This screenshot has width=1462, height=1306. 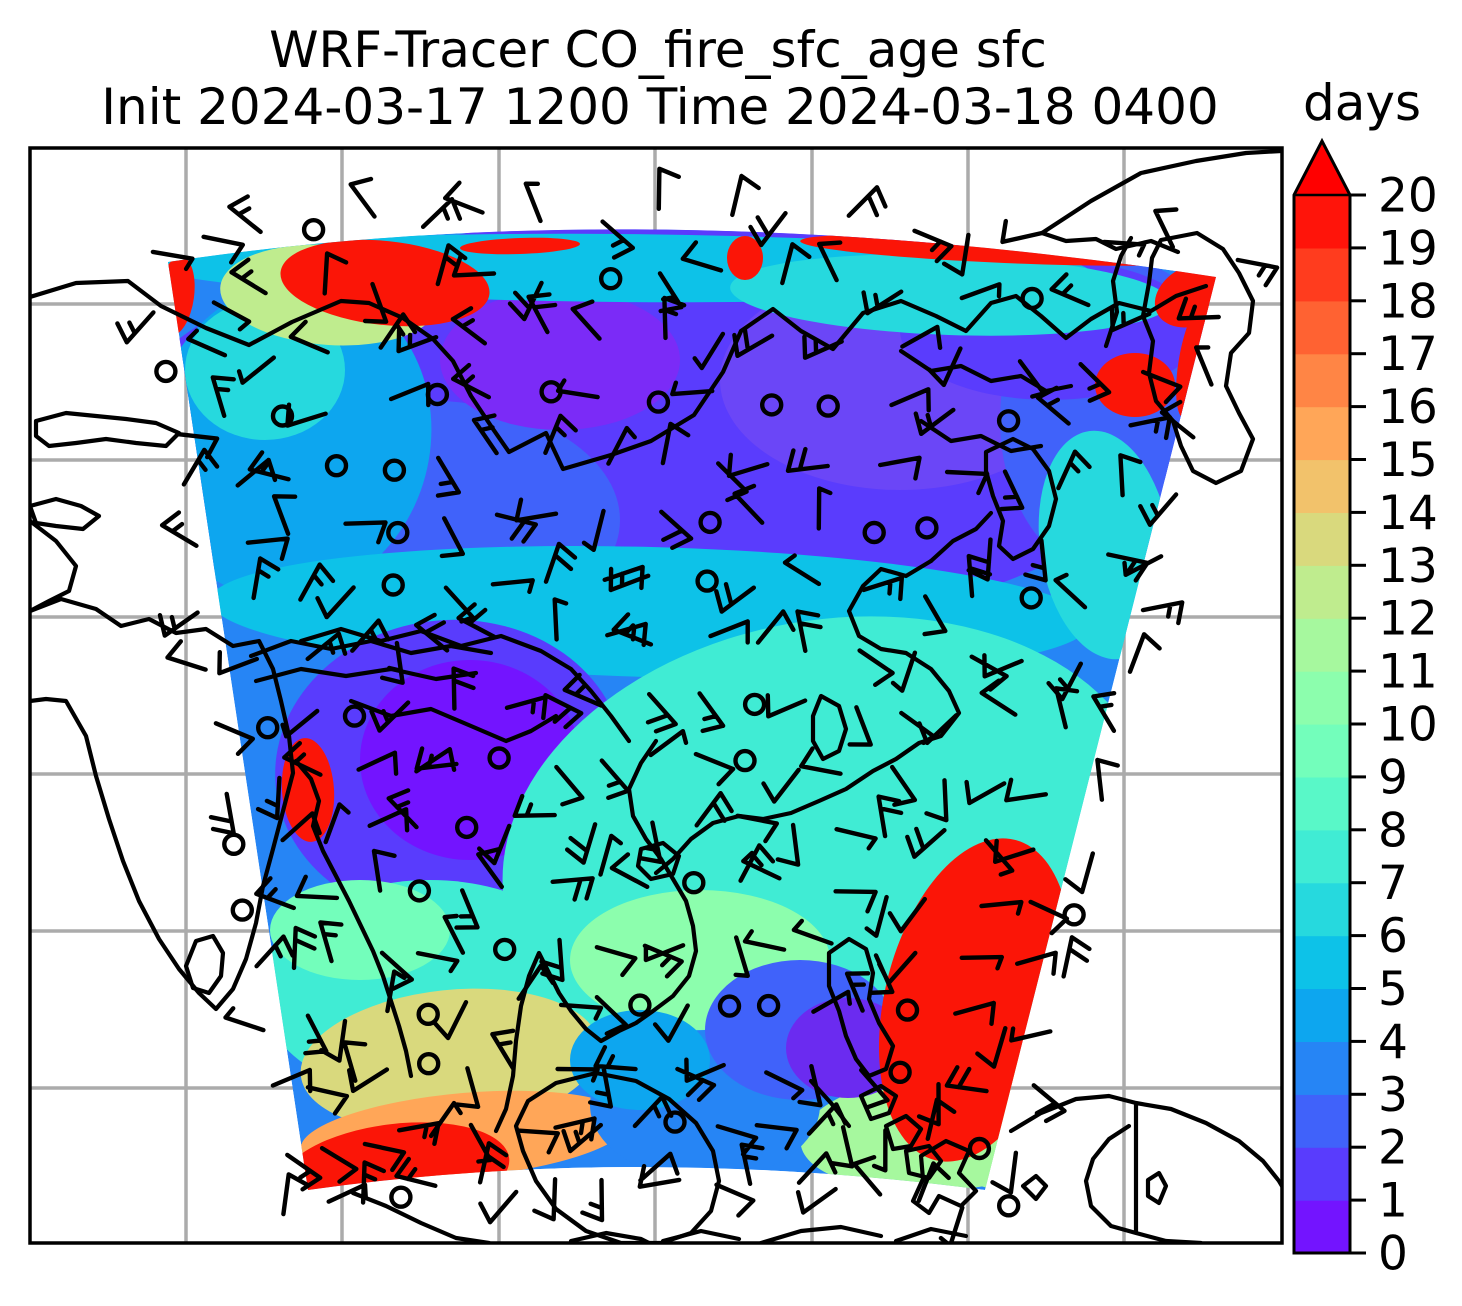 What do you see at coordinates (1393, 989) in the screenshot?
I see `colorbar-tick-label: 5` at bounding box center [1393, 989].